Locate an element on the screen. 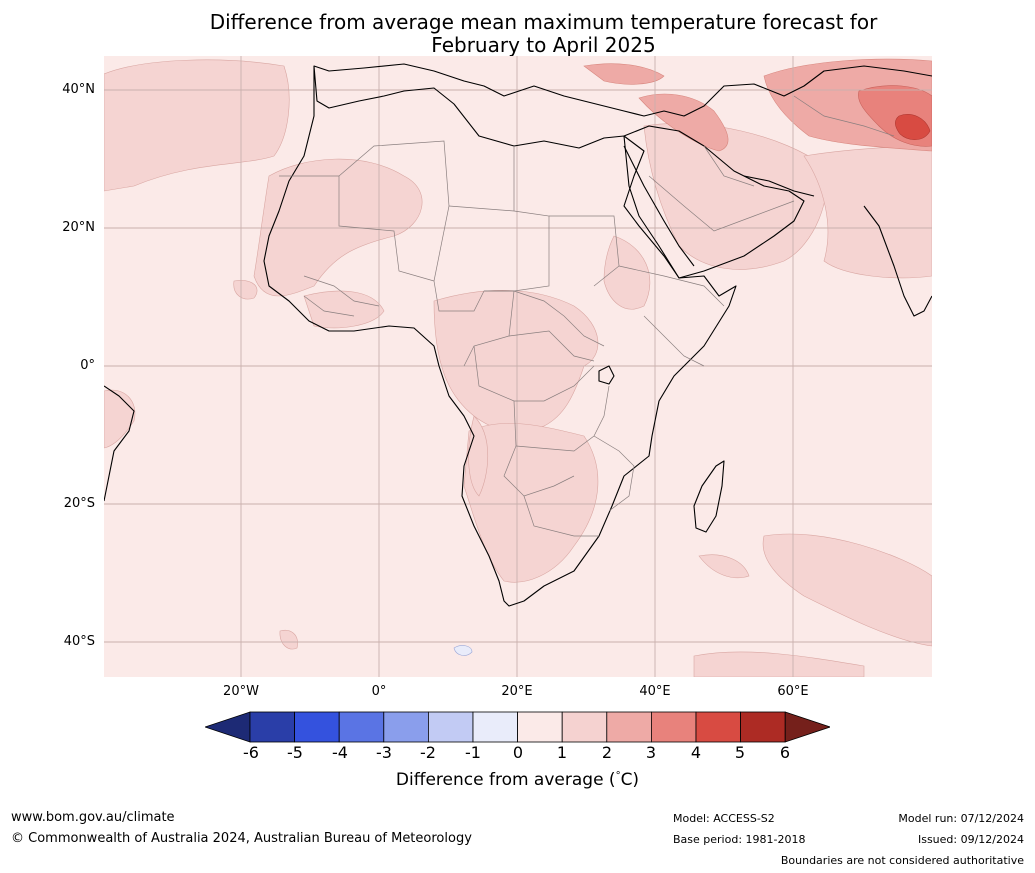 This screenshot has width=1035, height=873. anomaly-patch-mediterranean-east is located at coordinates (624, 74).